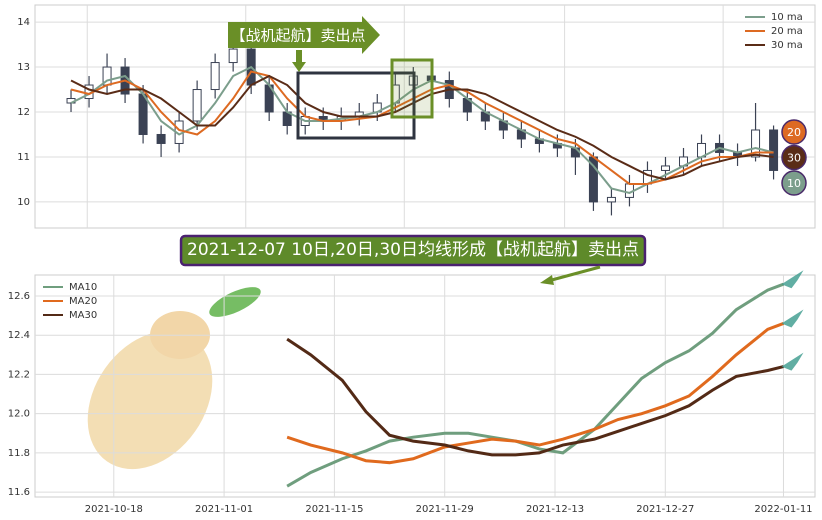 This screenshot has width=822, height=520. Describe the element at coordinates (547, 280) in the screenshot. I see `title-pointer-head` at that location.